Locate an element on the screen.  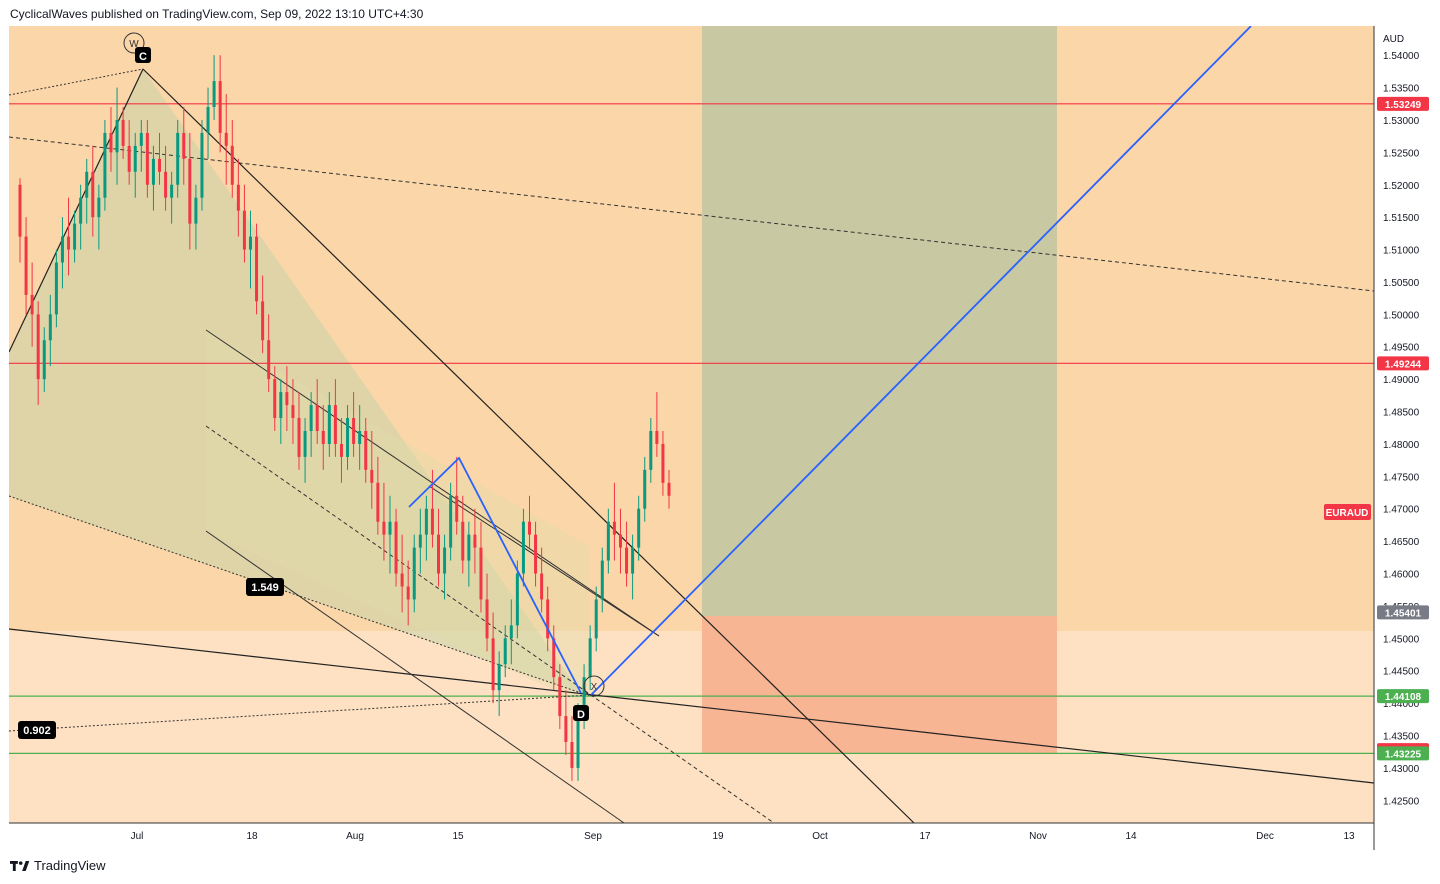
price-axis is located at coordinates (1403, 438).